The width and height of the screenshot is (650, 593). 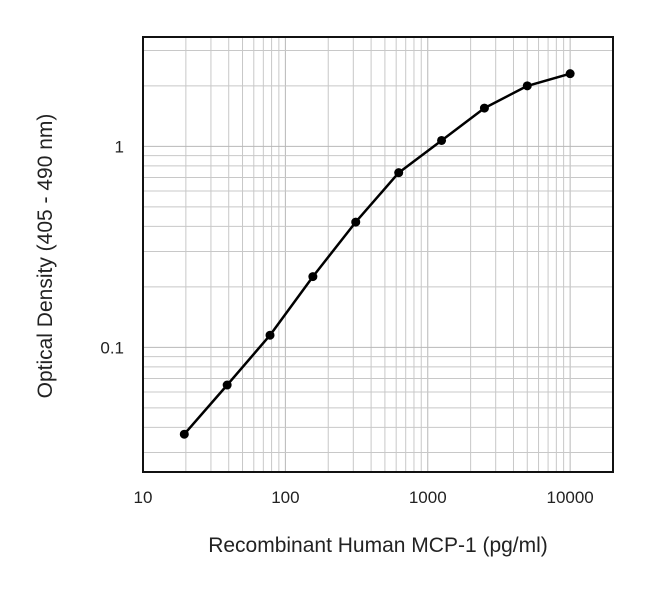 What do you see at coordinates (364, 497) in the screenshot?
I see `x-axis-ticks: 10 100 1000 10000` at bounding box center [364, 497].